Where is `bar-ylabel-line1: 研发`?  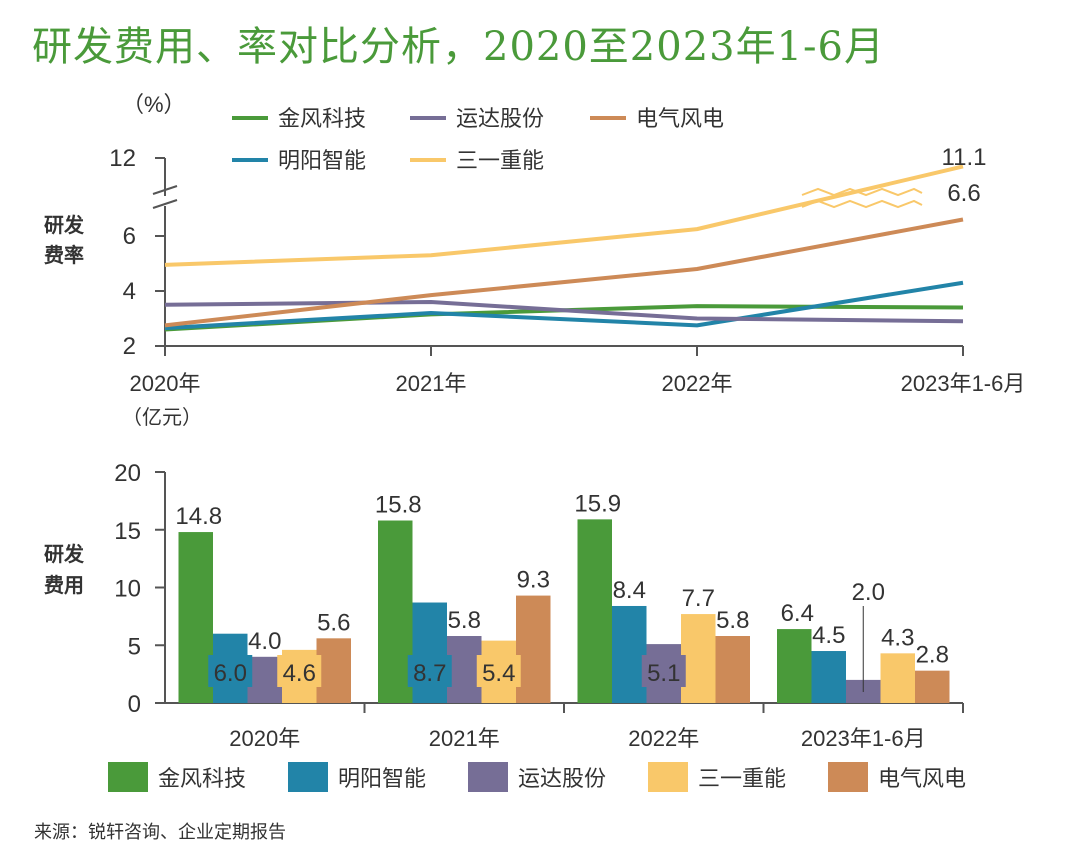
bar-ylabel-line1: 研发 is located at coordinates (64, 554).